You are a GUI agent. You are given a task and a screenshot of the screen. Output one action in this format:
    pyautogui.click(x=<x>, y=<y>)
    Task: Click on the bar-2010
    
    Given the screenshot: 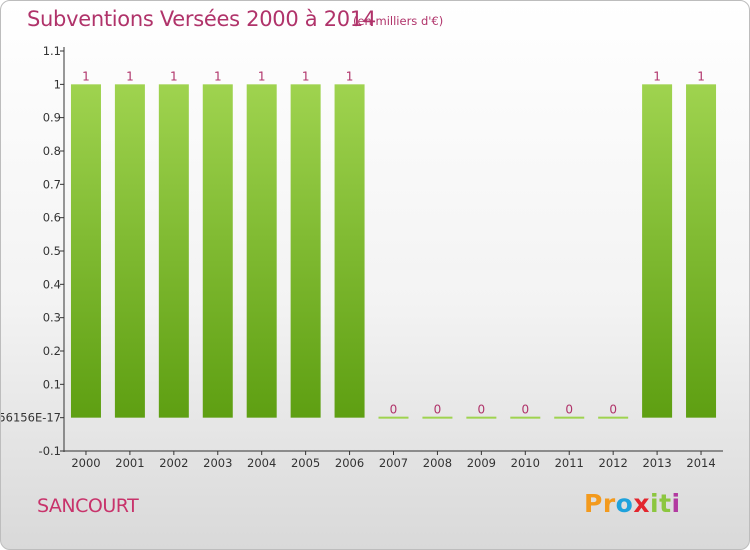 What is the action you would take?
    pyautogui.click(x=525, y=417)
    